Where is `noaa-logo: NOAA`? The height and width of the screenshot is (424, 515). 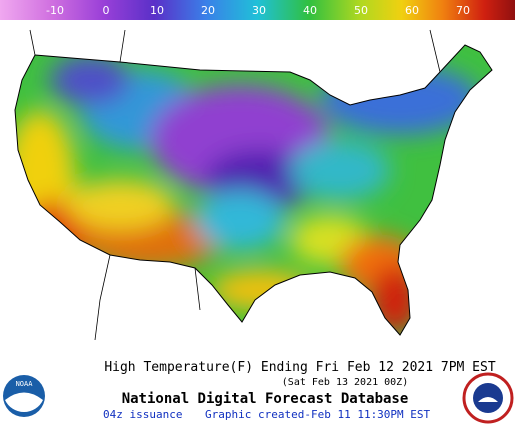 noaa-logo: NOAA is located at coordinates (24, 396).